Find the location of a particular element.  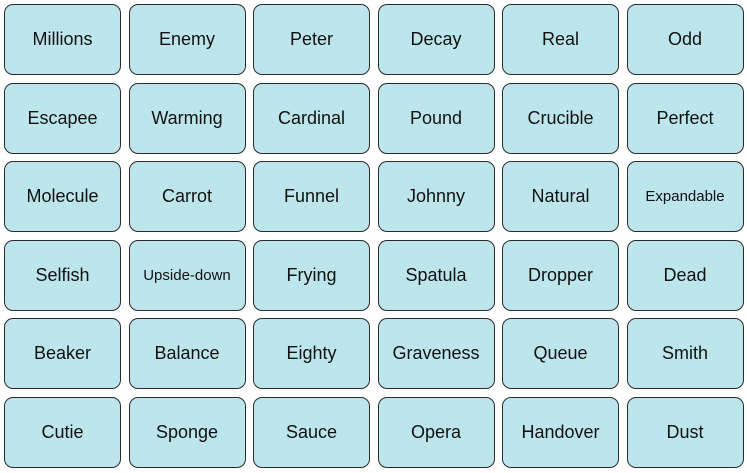

word-tile: Graveness is located at coordinates (436, 353).